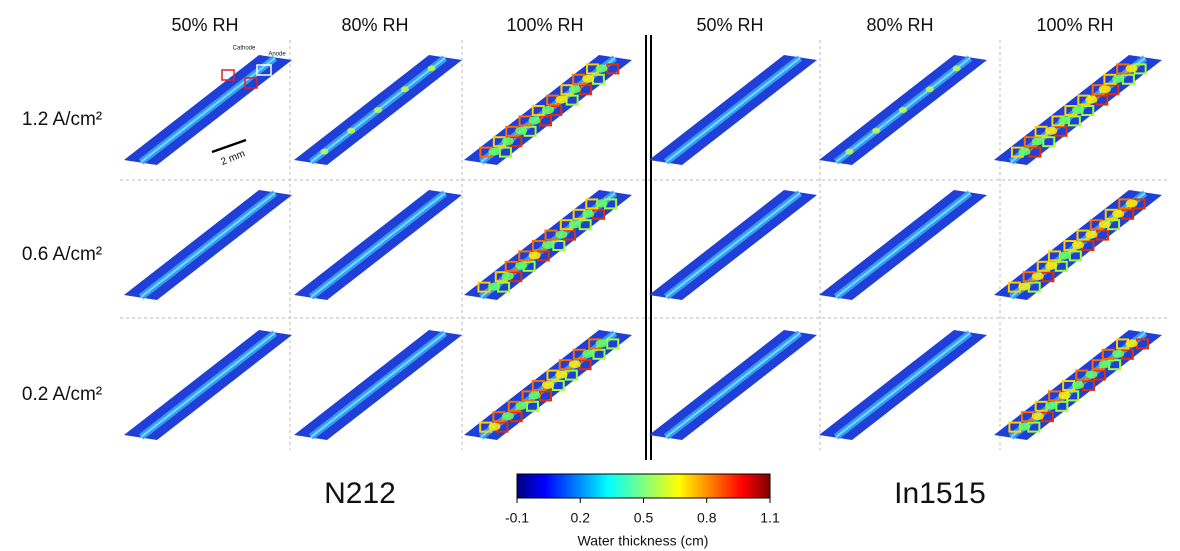 This screenshot has height=551, width=1180. What do you see at coordinates (643, 541) in the screenshot?
I see `colorbar-label: Water thickness (cm)` at bounding box center [643, 541].